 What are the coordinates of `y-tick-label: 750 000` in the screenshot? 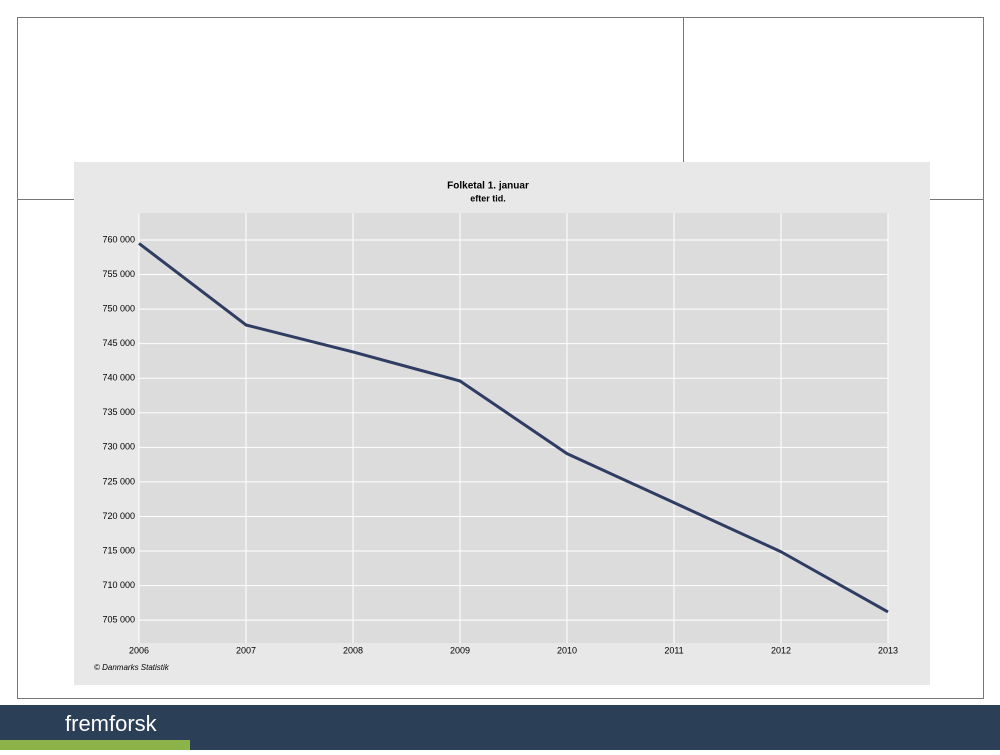 It's located at (118, 308).